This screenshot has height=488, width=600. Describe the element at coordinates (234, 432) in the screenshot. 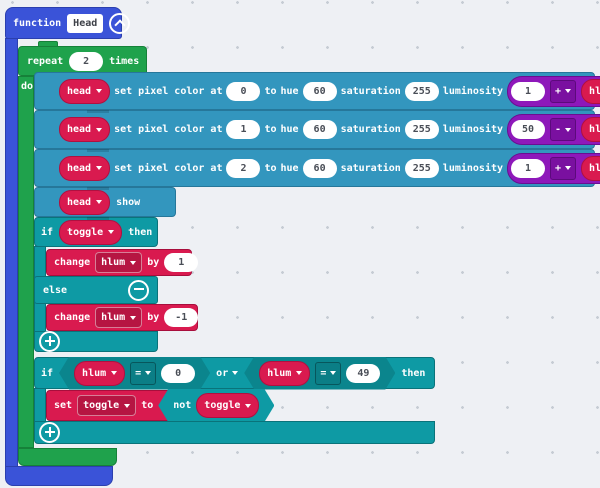

I see `if-bounds-block-bottom` at that location.